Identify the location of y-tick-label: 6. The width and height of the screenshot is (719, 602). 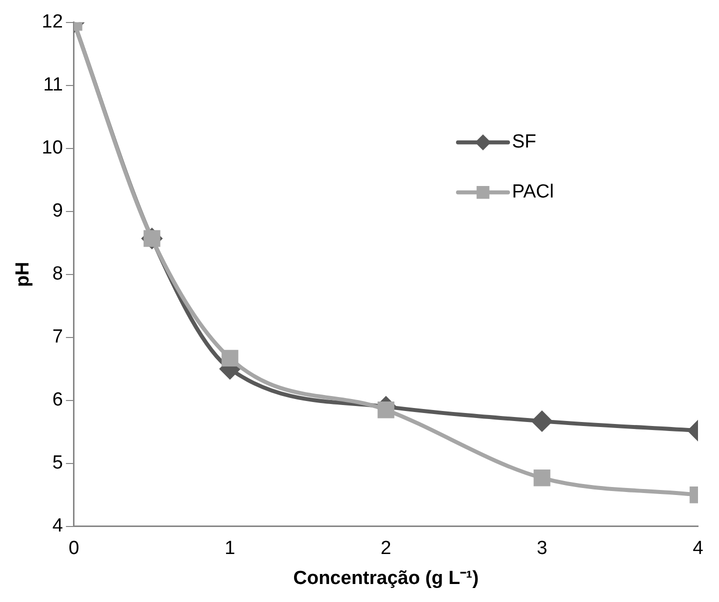
(57, 400).